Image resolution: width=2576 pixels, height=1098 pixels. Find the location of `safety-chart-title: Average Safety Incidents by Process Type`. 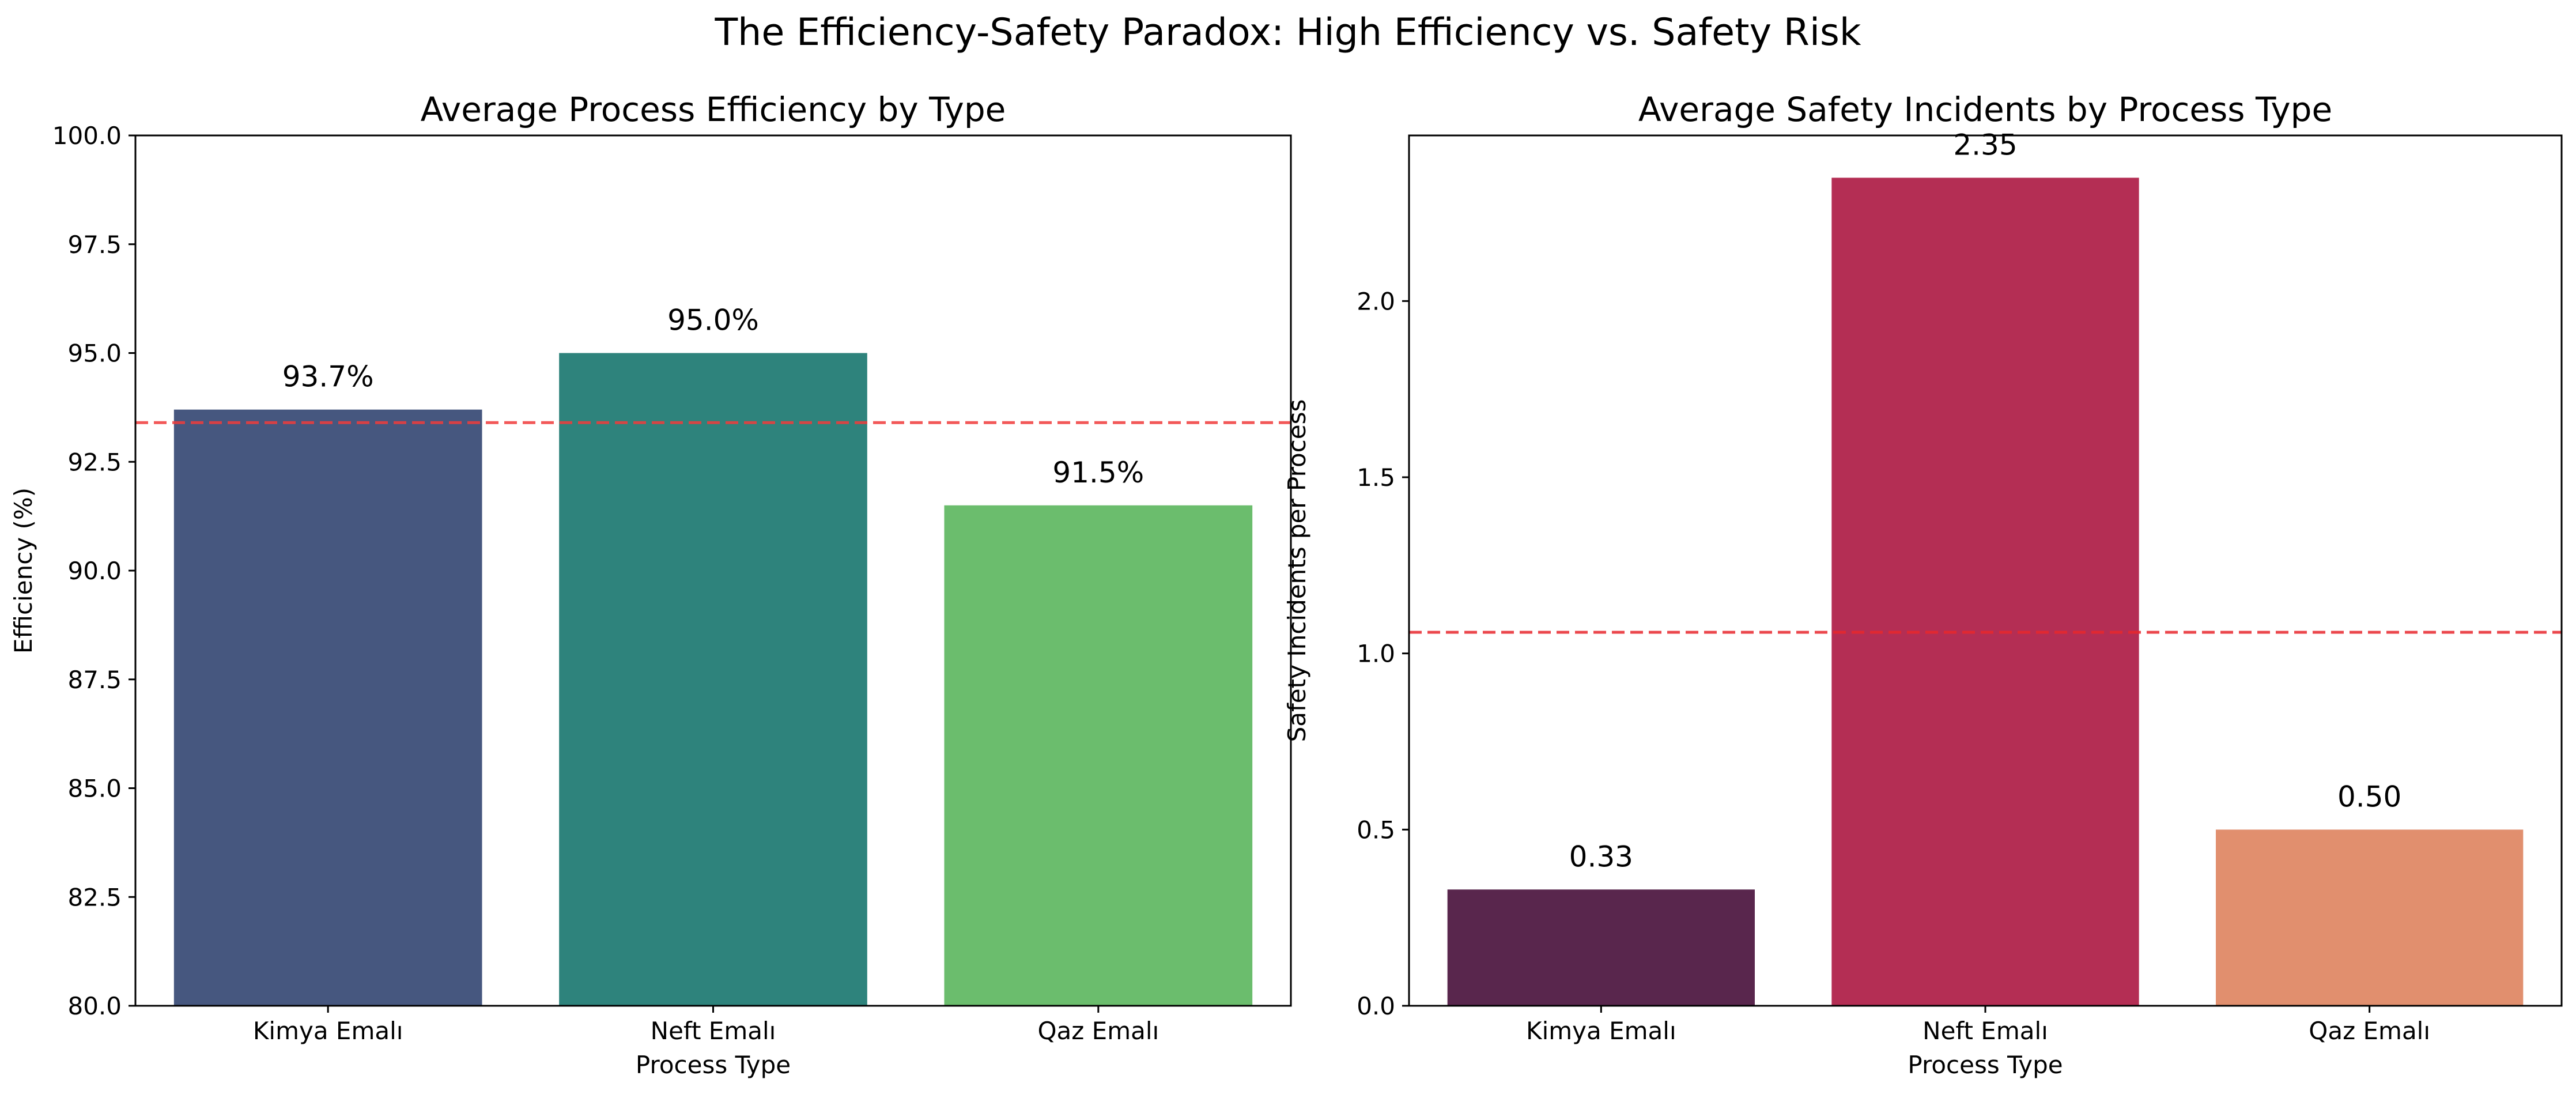

safety-chart-title: Average Safety Incidents by Process Type is located at coordinates (1985, 110).